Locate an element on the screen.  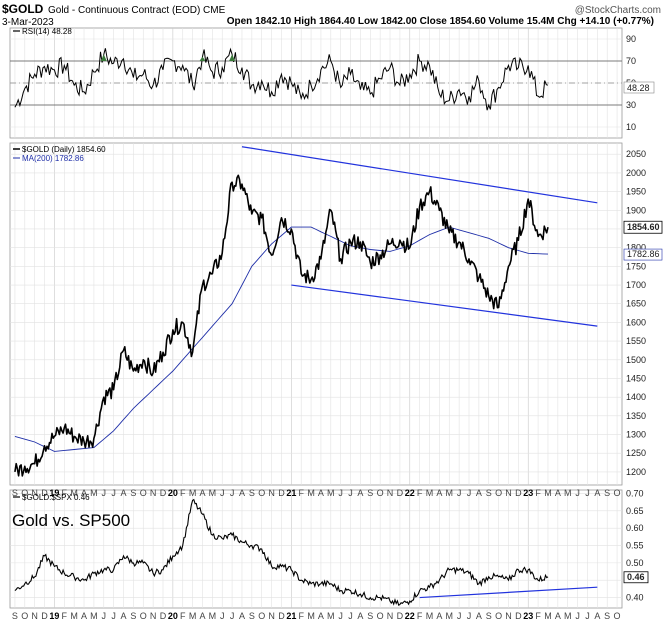
y-tick-label: 1750 is located at coordinates (636, 266).